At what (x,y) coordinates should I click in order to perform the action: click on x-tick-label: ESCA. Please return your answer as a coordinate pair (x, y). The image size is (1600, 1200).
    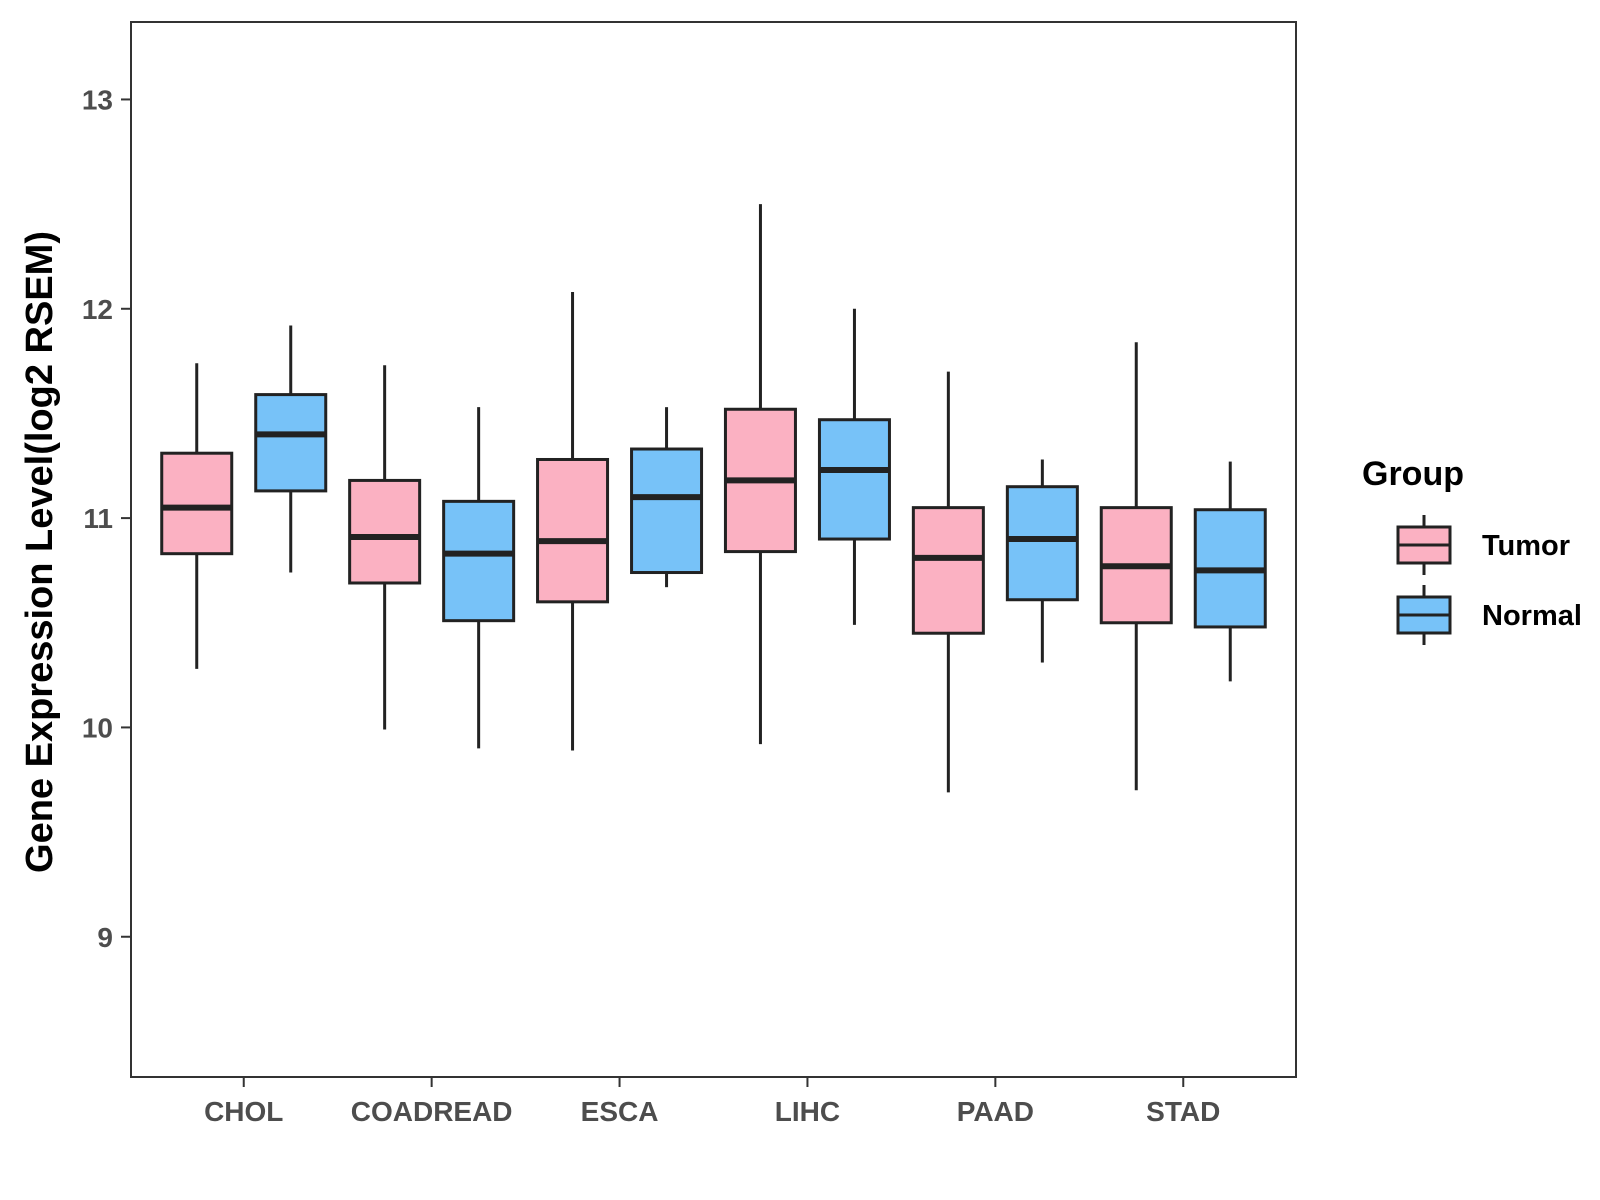
    Looking at the image, I should click on (620, 1111).